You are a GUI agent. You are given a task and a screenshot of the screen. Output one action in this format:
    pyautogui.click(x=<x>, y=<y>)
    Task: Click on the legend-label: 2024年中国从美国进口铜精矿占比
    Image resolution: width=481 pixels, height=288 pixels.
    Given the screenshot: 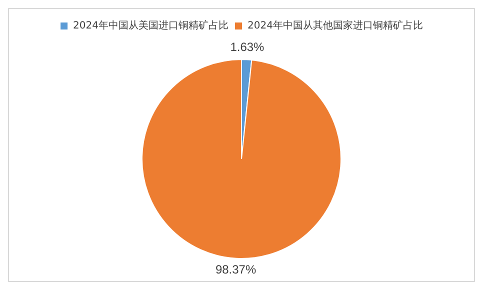 What is the action you would take?
    pyautogui.click(x=151, y=26)
    